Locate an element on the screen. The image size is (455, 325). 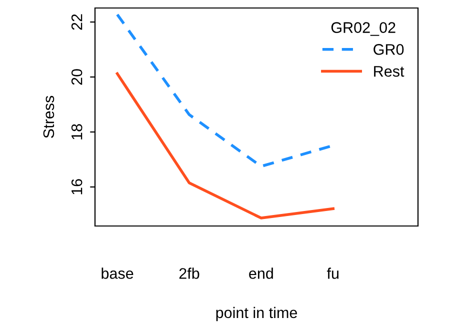
y-tick-label: 18 is located at coordinates (76, 132).